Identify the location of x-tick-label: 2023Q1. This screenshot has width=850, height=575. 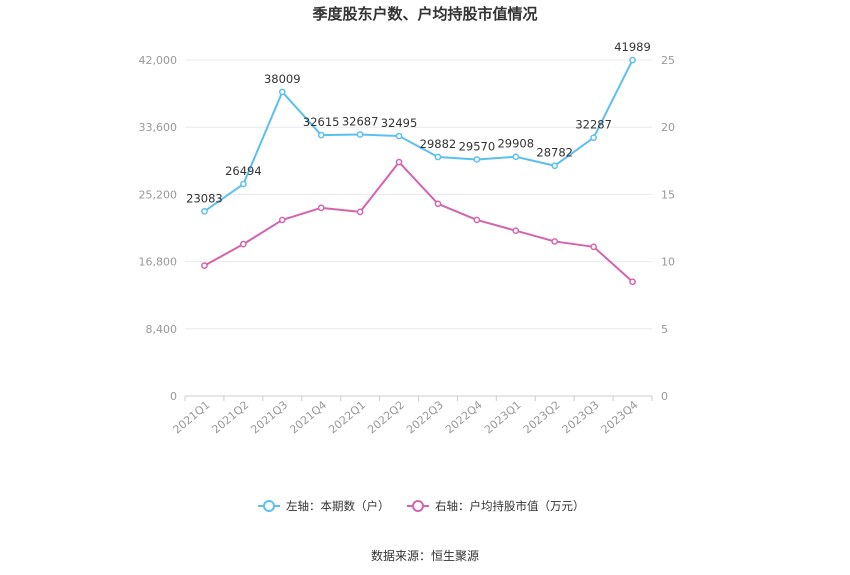
(503, 417).